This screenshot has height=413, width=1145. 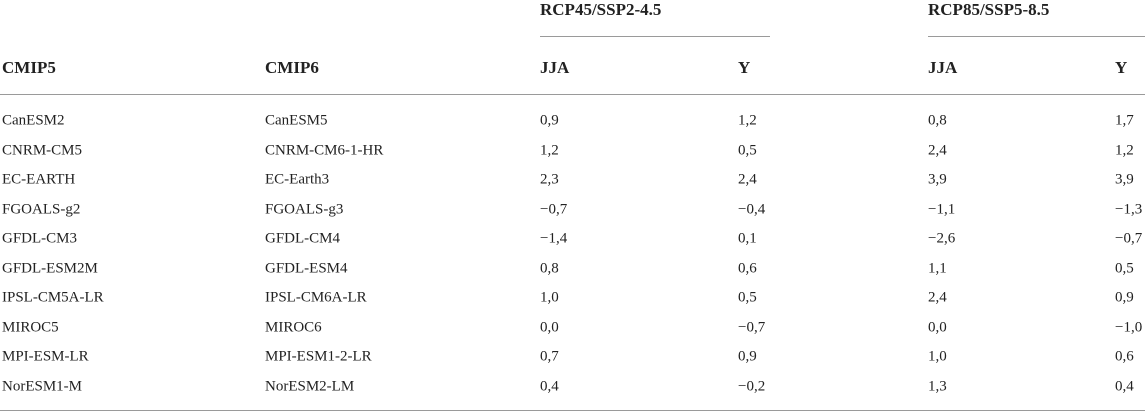 What do you see at coordinates (572, 94) in the screenshot?
I see `header-rule` at bounding box center [572, 94].